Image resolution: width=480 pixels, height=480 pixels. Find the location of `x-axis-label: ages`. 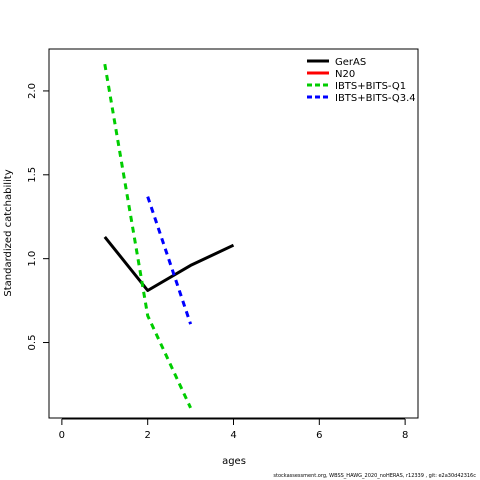

x-axis-label: ages is located at coordinates (234, 461).